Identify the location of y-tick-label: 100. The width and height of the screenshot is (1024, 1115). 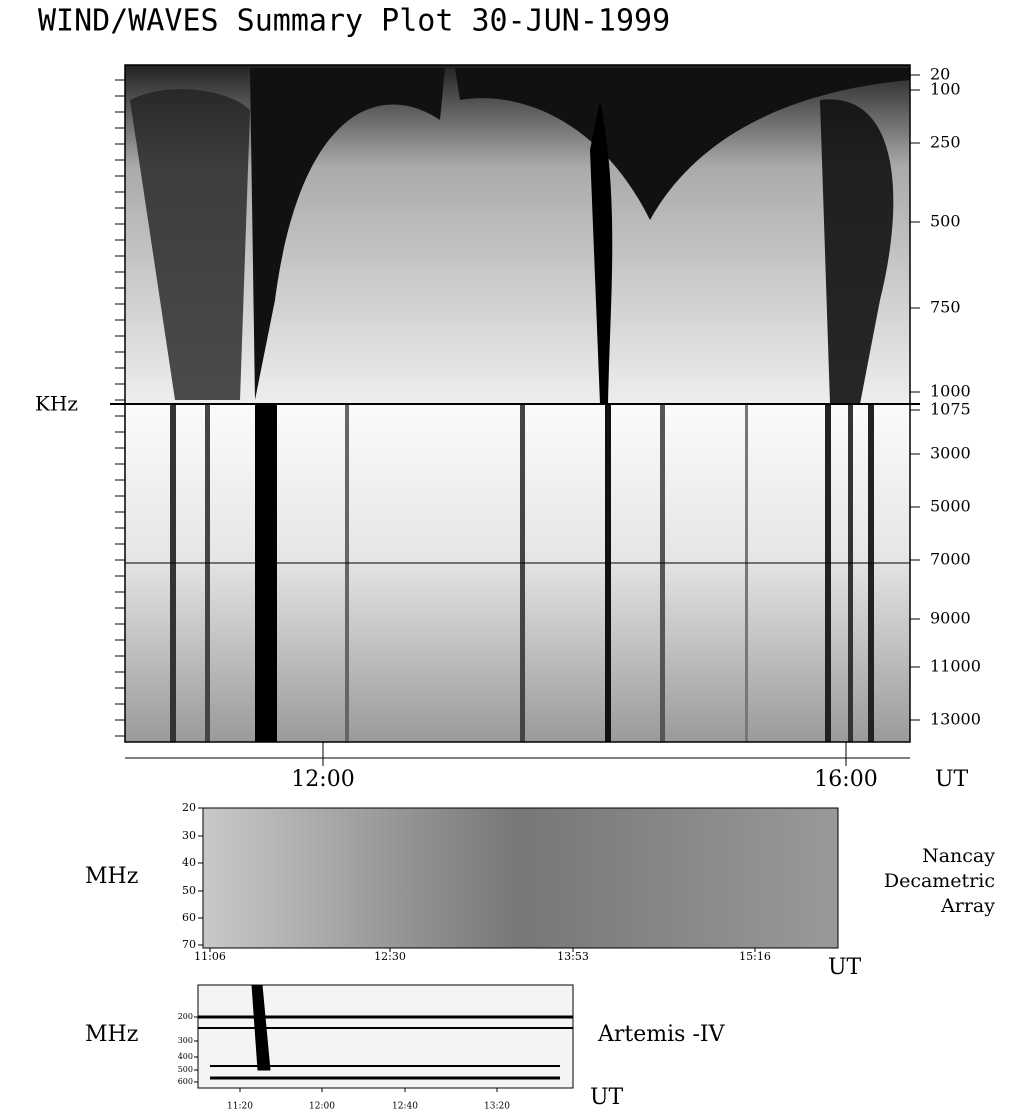
(945, 89).